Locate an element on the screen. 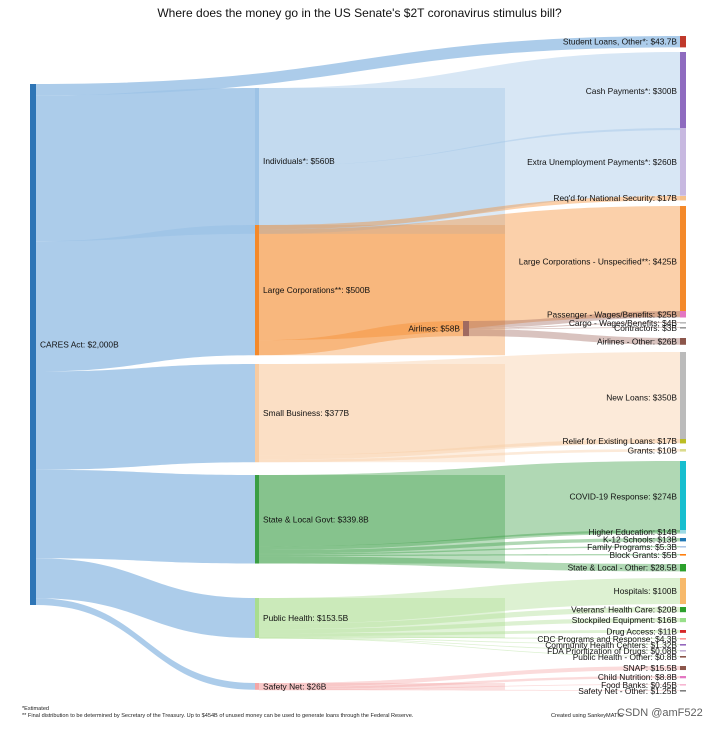  label-family: Family Programs: $5.3B is located at coordinates (632, 547).